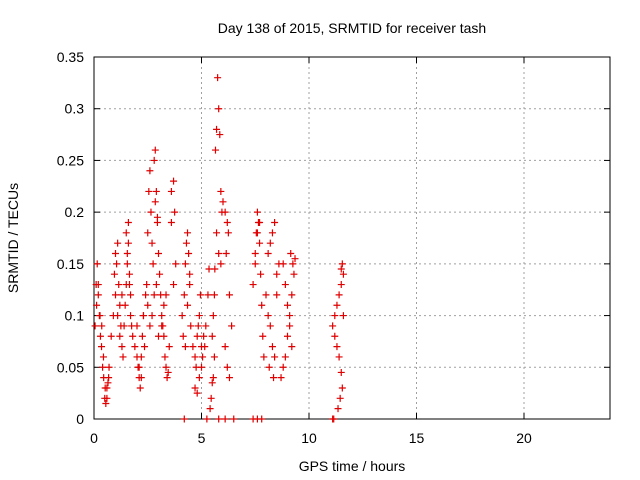  I want to click on y-tick-label: 0.15, so click(70, 264).